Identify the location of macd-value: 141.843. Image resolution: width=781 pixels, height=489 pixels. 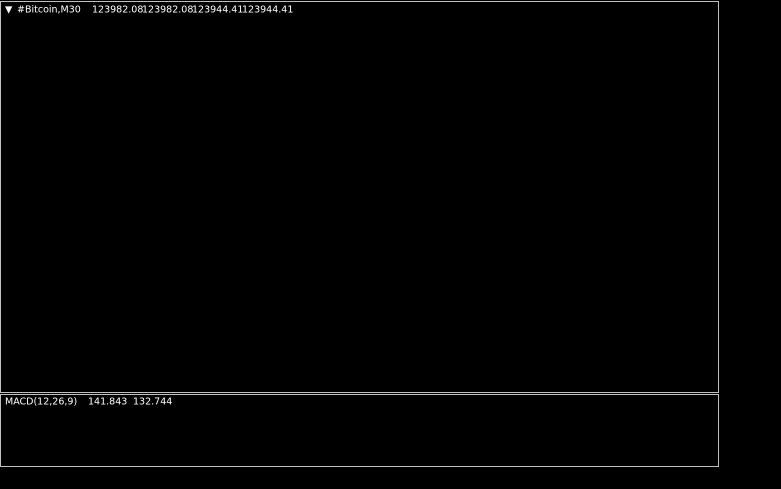
(107, 402).